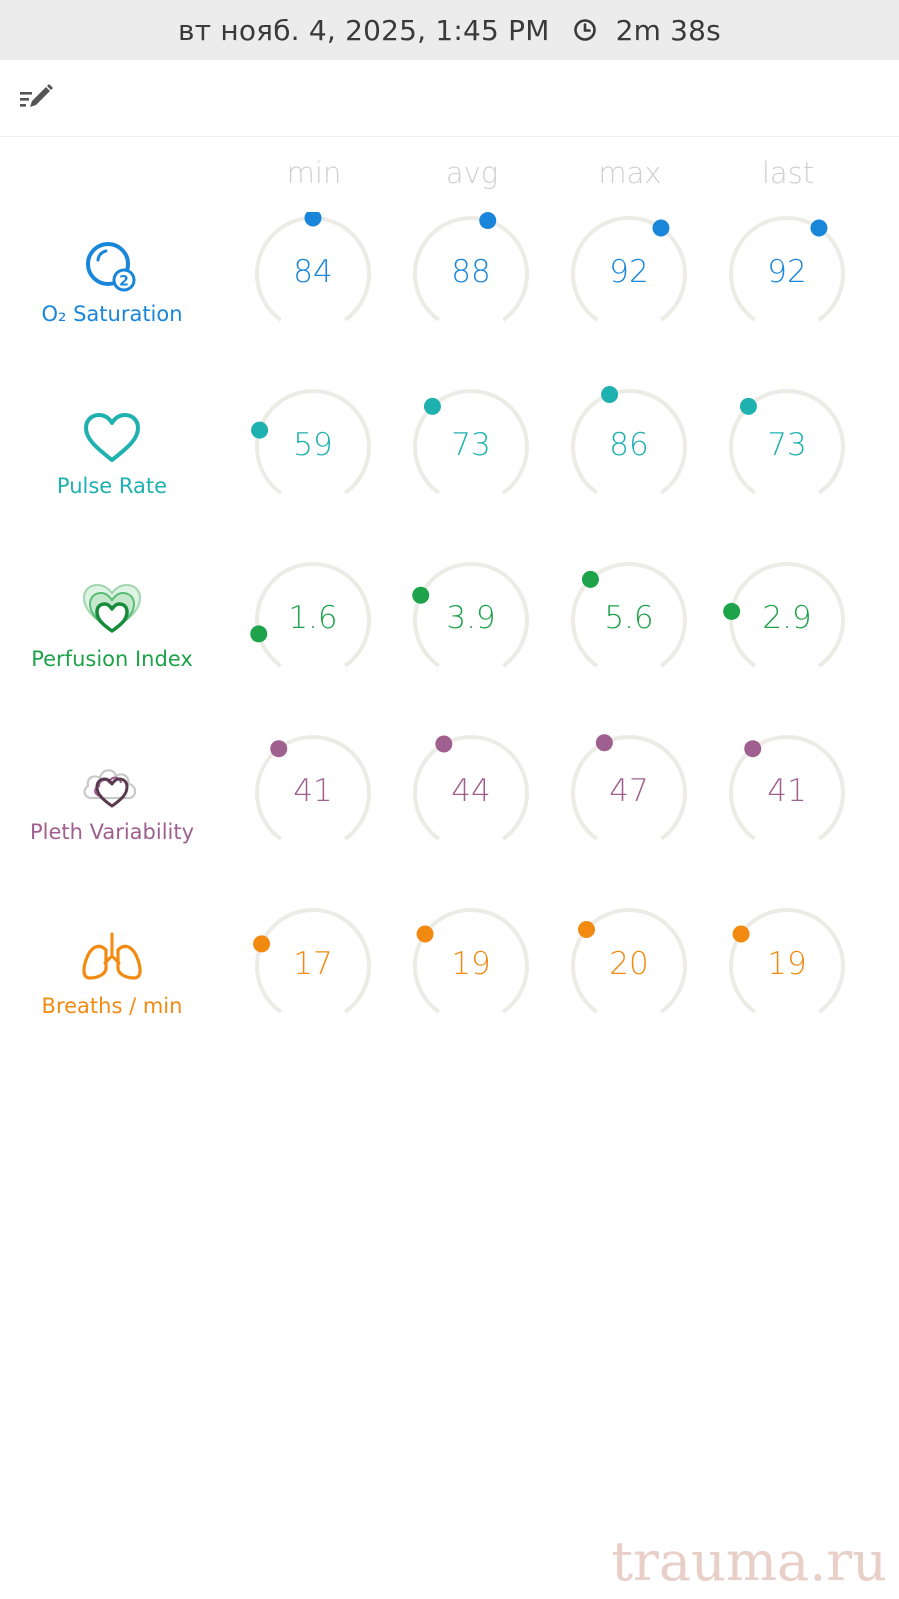  What do you see at coordinates (112, 439) in the screenshot?
I see `heart-outline-icon` at bounding box center [112, 439].